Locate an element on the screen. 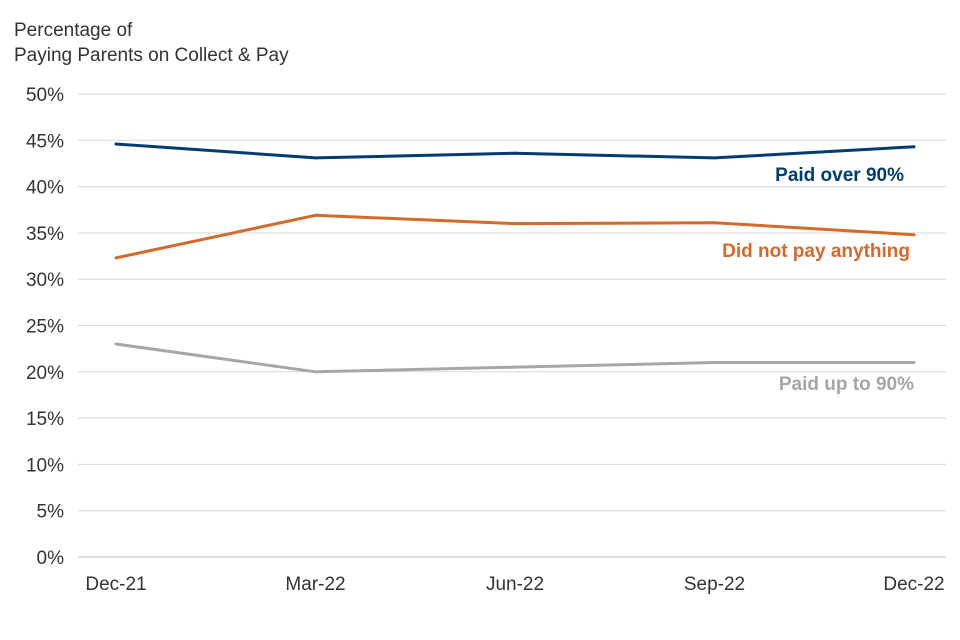 The width and height of the screenshot is (960, 640). y-tick-label: 20% is located at coordinates (45, 373).